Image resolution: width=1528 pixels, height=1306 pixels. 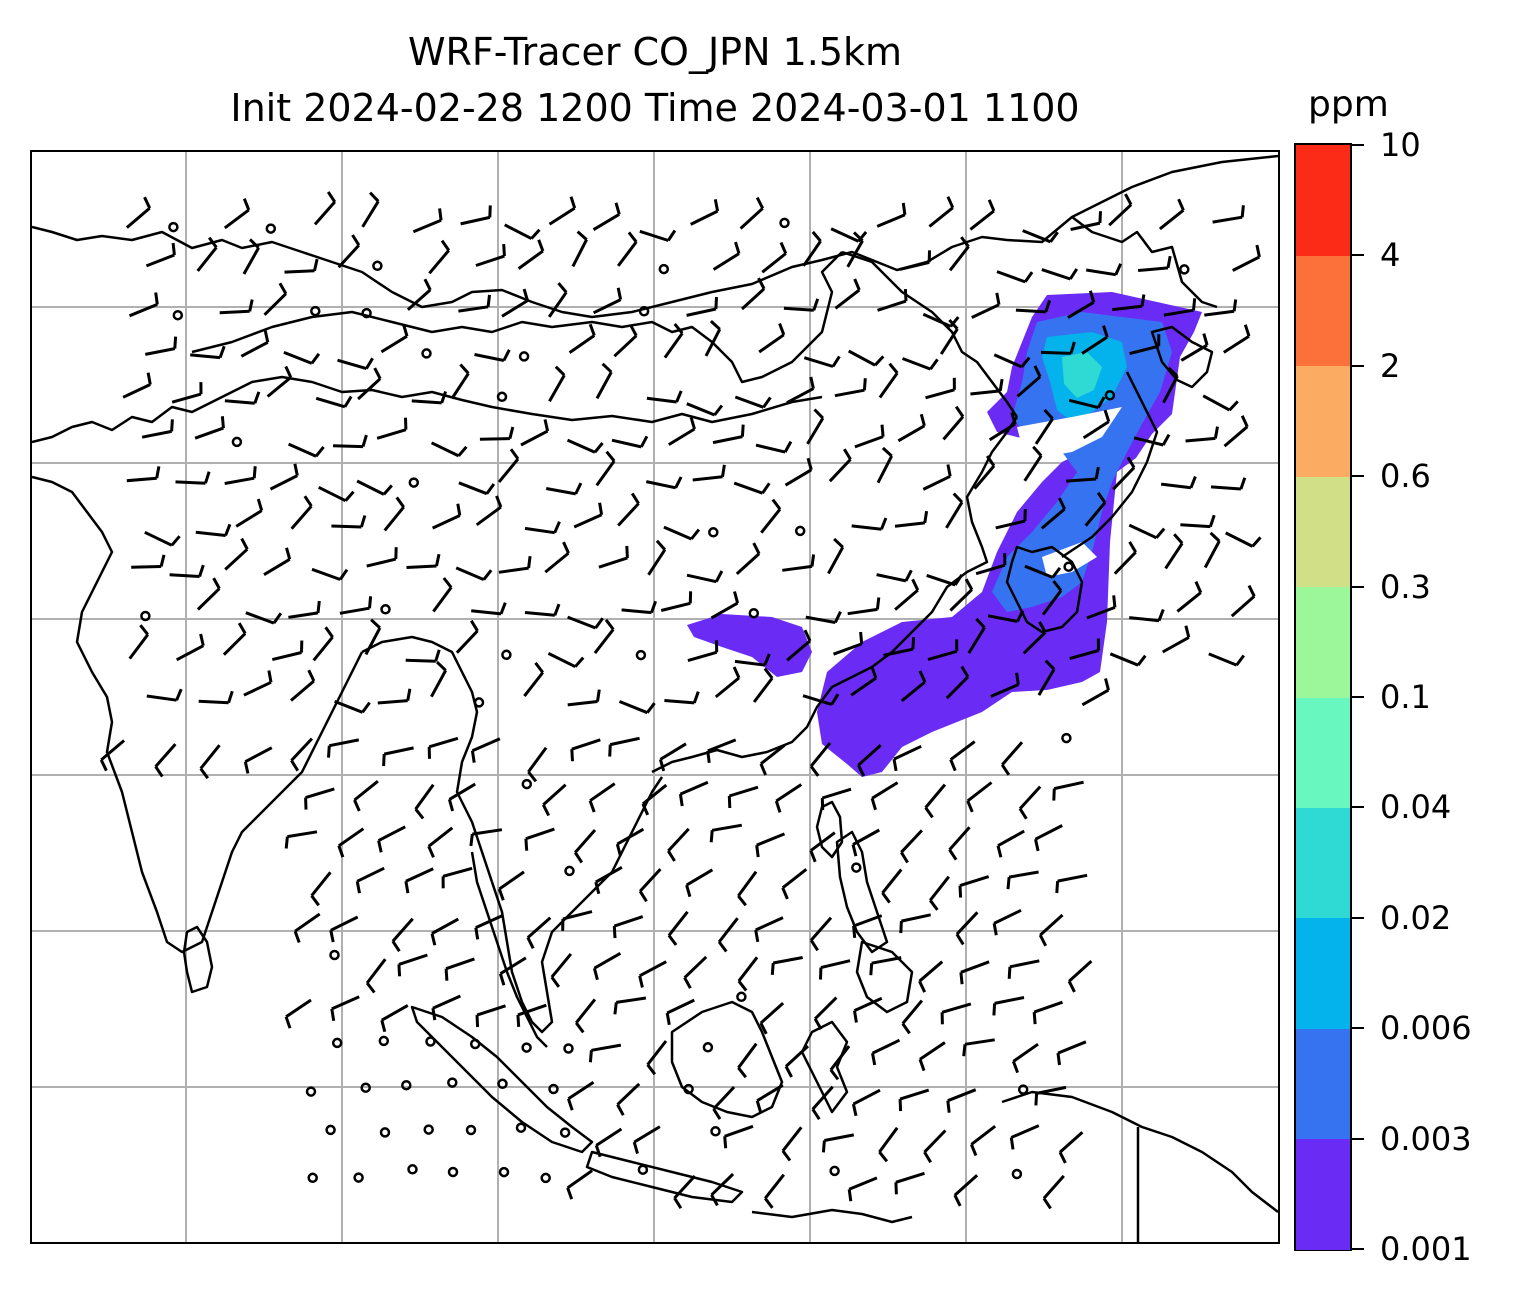 I want to click on colorbar-unit-label: ppm, so click(x=1348, y=104).